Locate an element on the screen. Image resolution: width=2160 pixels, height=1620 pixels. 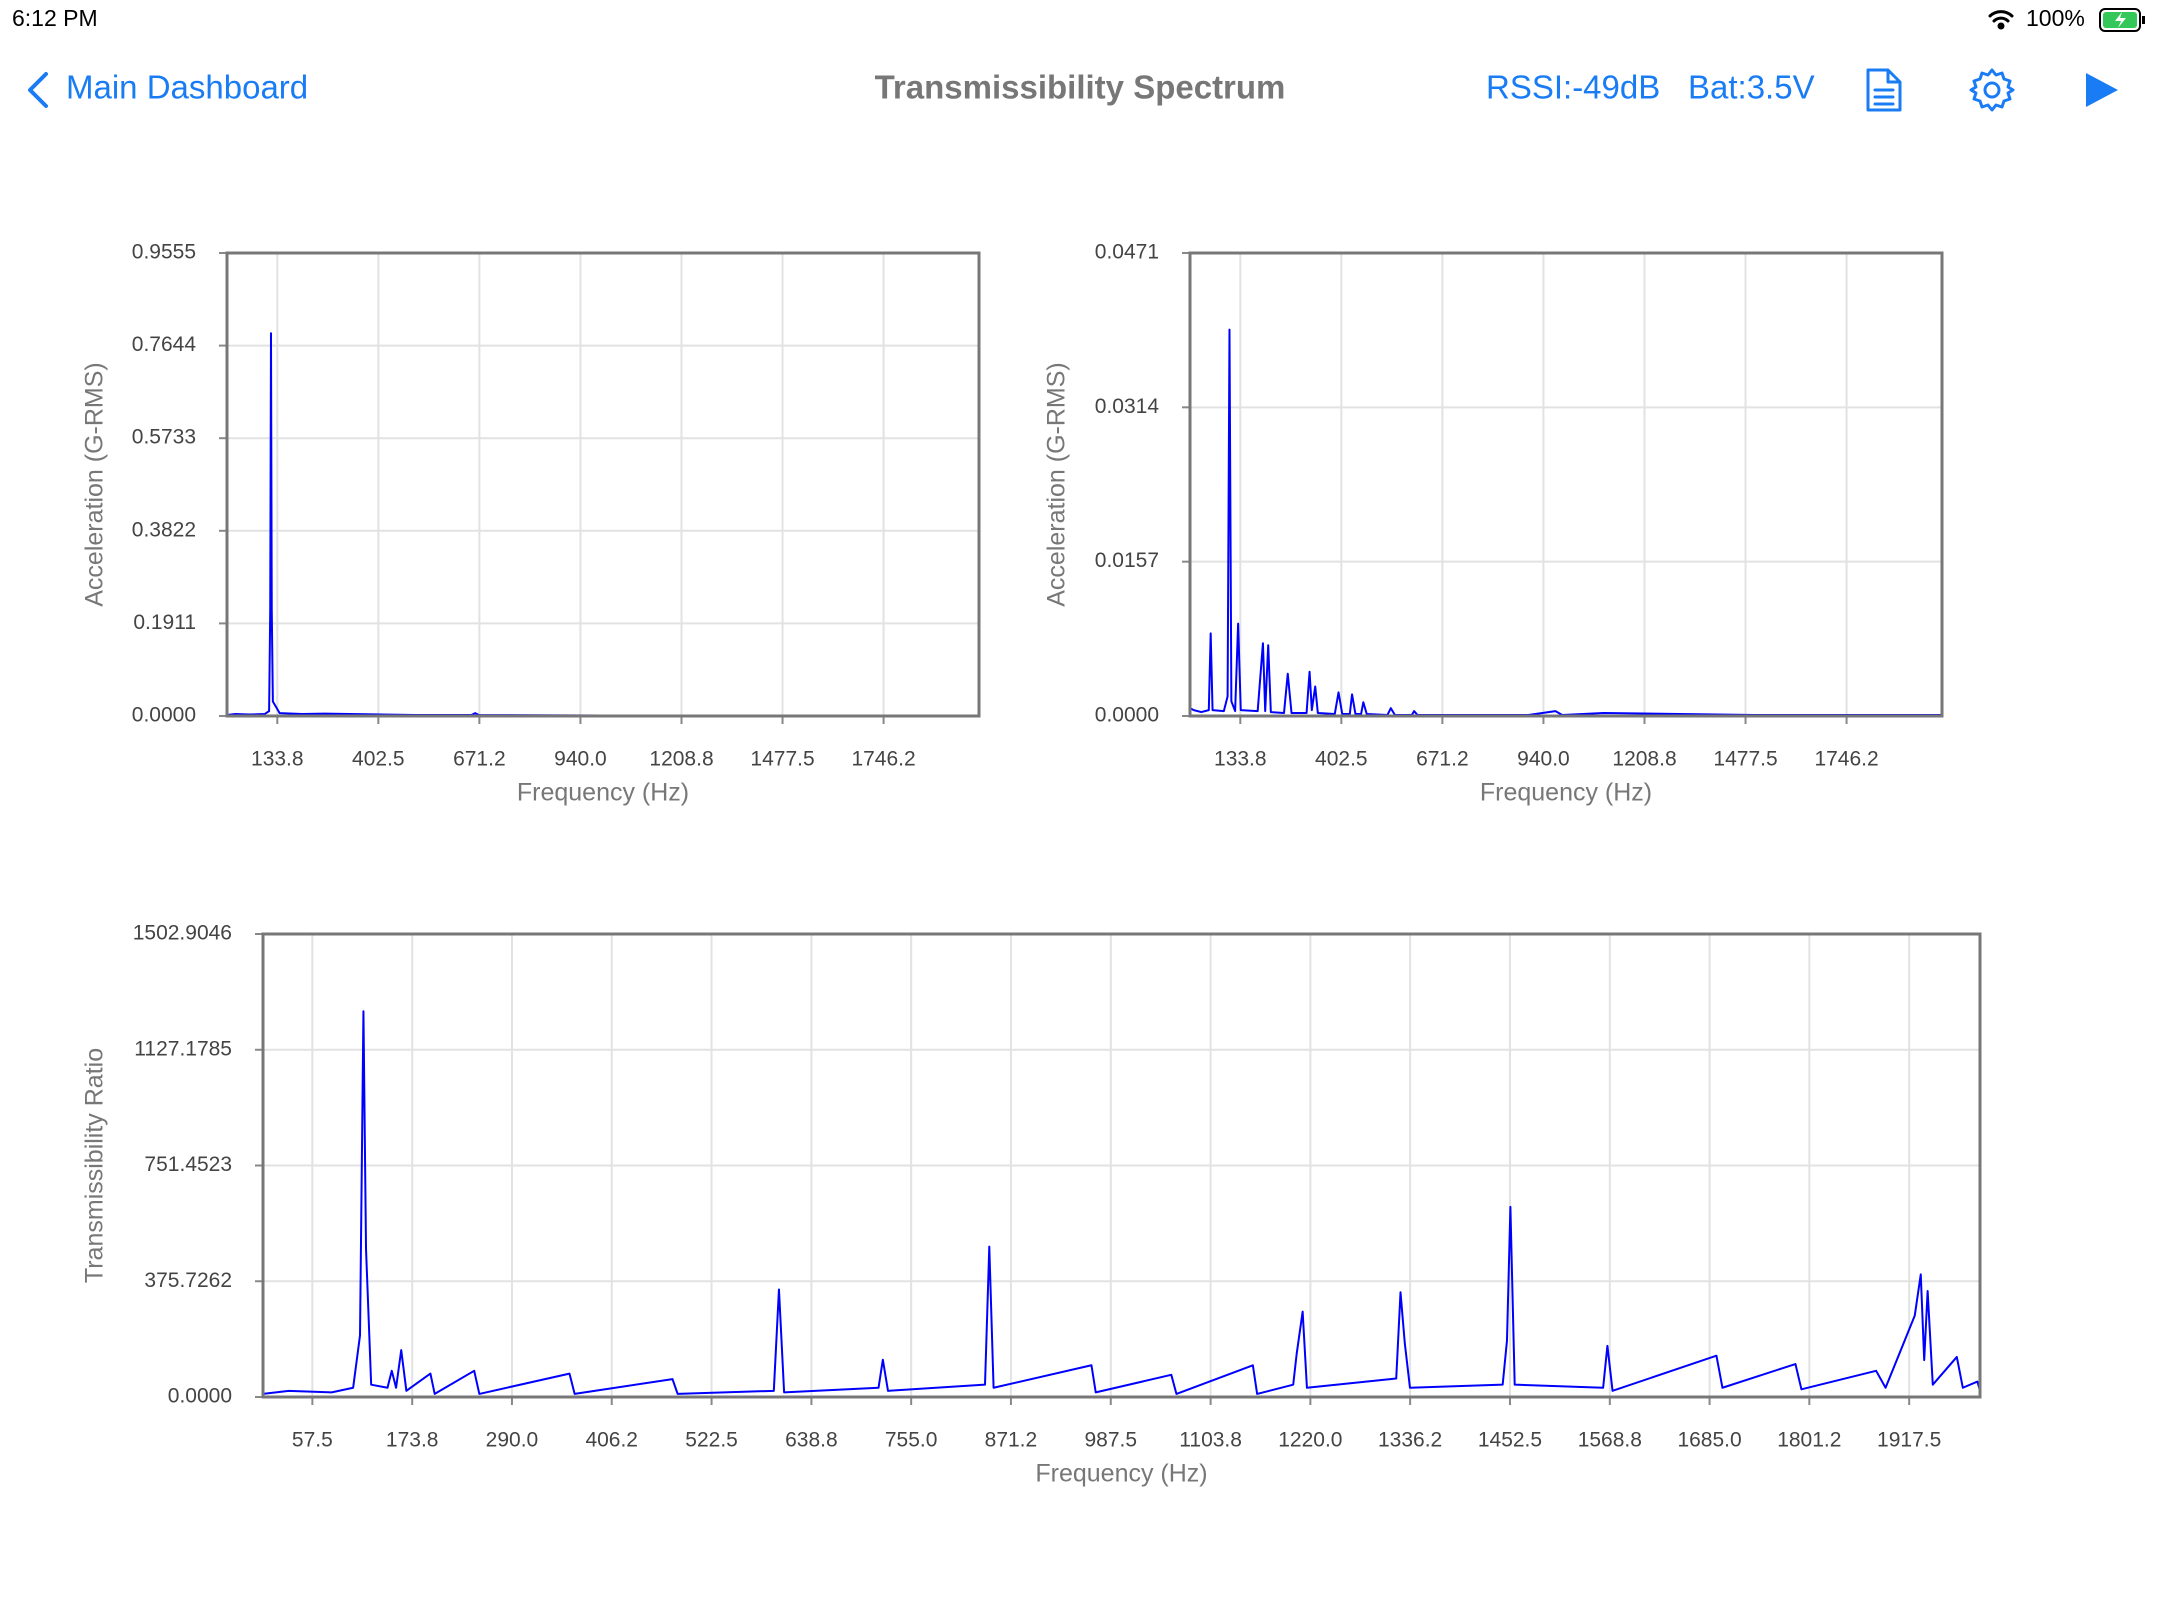
x-tick-label: 1220.0 is located at coordinates (1310, 1440).